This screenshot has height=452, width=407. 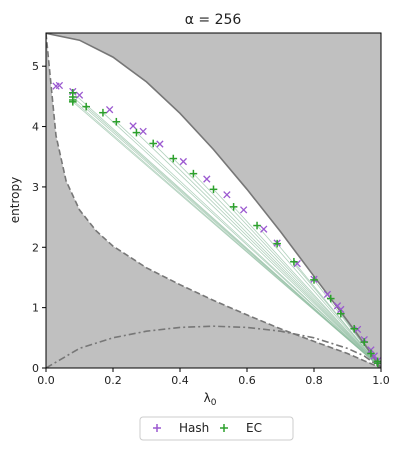 What do you see at coordinates (247, 380) in the screenshot?
I see `x-tick-label: 0.6` at bounding box center [247, 380].